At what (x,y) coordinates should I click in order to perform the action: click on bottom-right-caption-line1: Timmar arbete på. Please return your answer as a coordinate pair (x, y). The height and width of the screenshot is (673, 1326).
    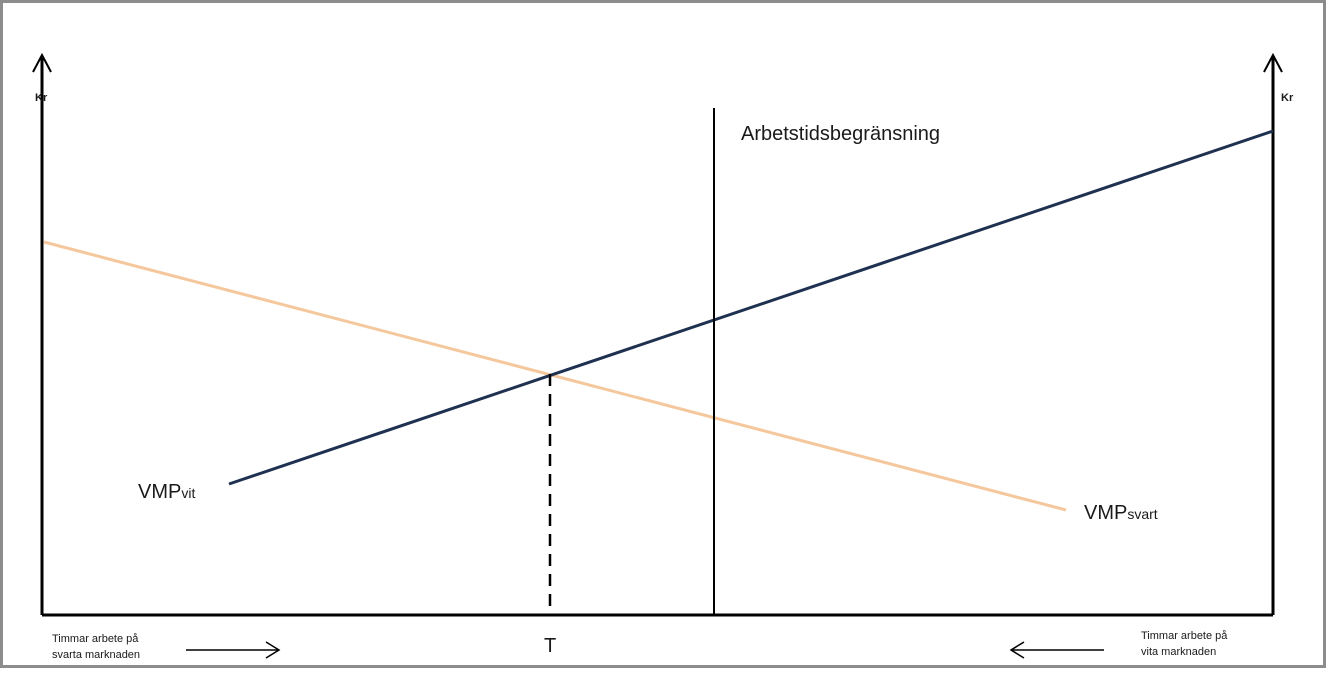
    Looking at the image, I should click on (1184, 636).